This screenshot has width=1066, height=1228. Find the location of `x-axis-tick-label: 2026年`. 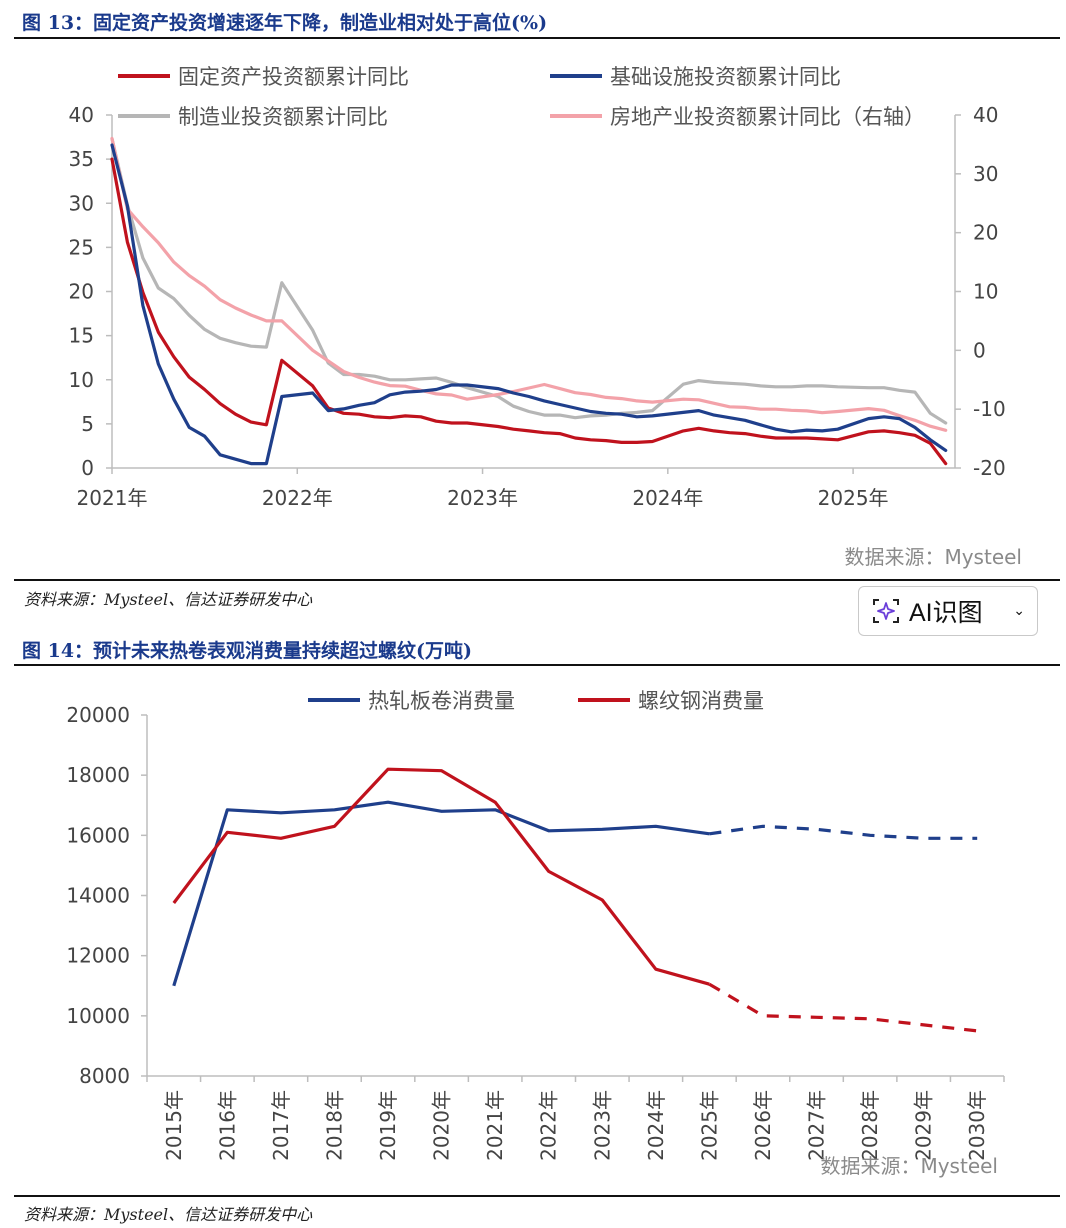

x-axis-tick-label: 2026年 is located at coordinates (763, 1125).